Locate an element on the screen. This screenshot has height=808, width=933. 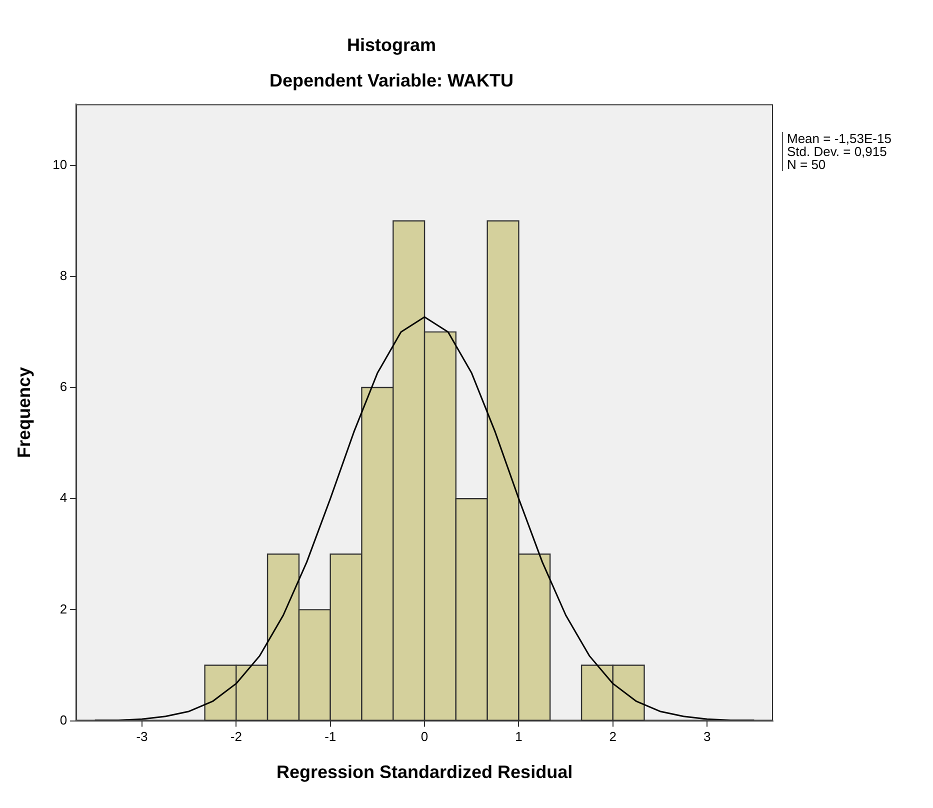
chart-title: Histogram is located at coordinates (391, 44).